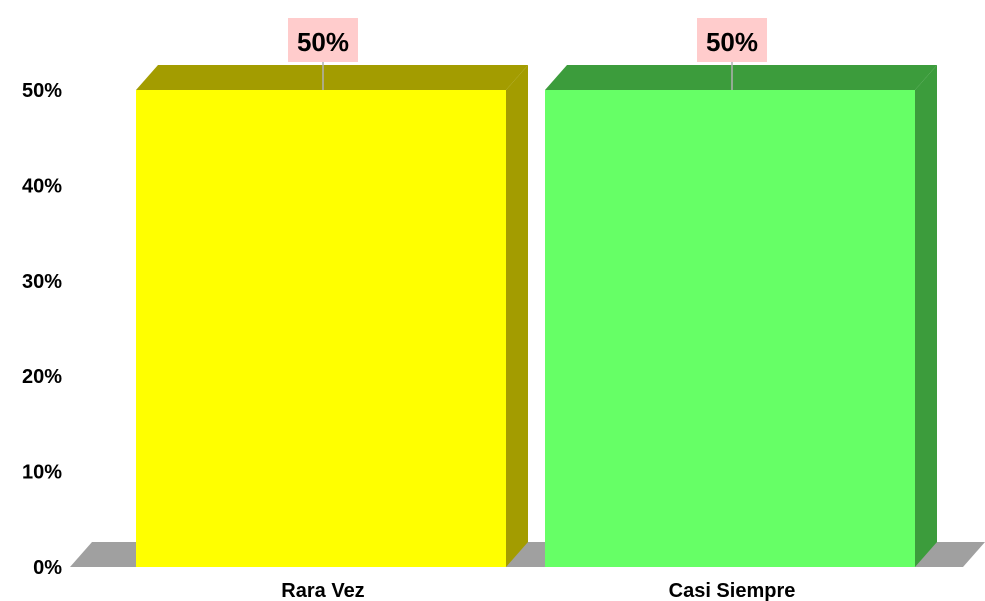 This screenshot has height=601, width=985. Describe the element at coordinates (42, 186) in the screenshot. I see `y-tick-label: 40%` at that location.